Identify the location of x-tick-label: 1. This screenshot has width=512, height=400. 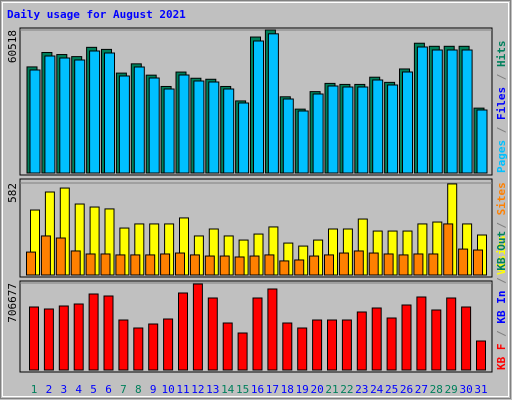
(34, 389).